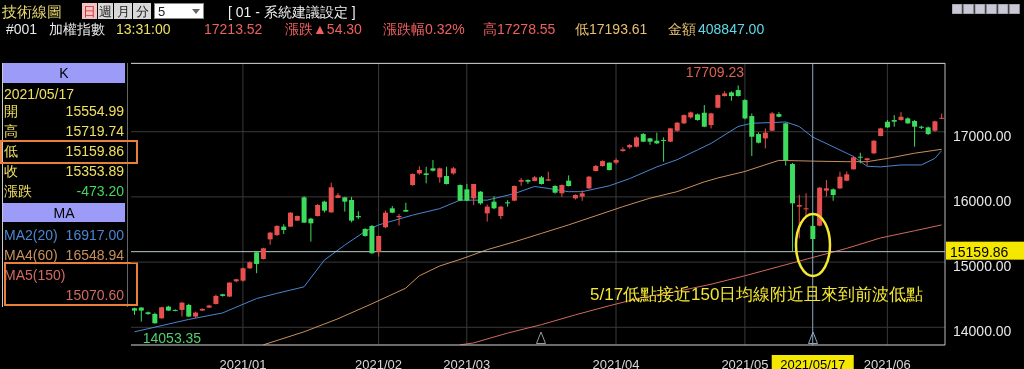 This screenshot has width=1024, height=369. What do you see at coordinates (162, 11) in the screenshot?
I see `text: 5` at bounding box center [162, 11].